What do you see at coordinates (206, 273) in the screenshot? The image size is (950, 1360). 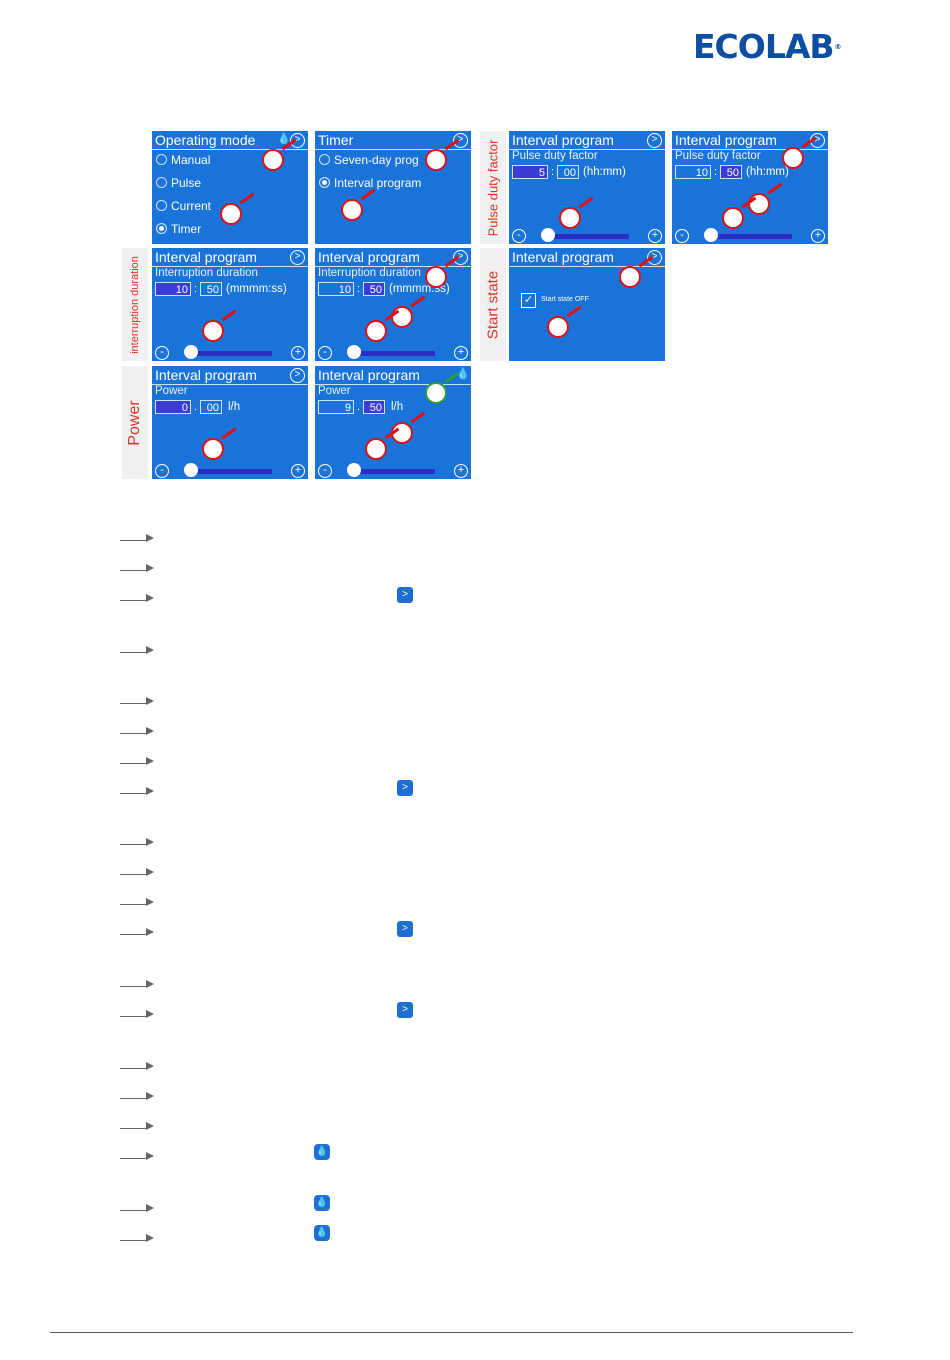 I see `screen-subtitle: Interruption duration` at bounding box center [206, 273].